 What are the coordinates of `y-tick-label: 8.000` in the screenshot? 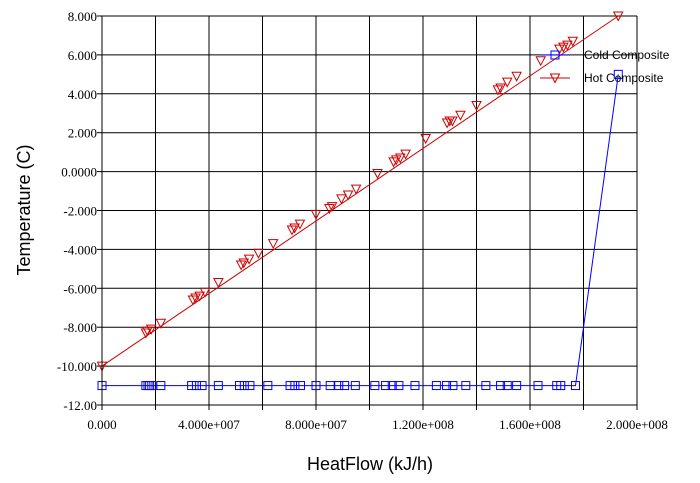 It's located at (82, 16).